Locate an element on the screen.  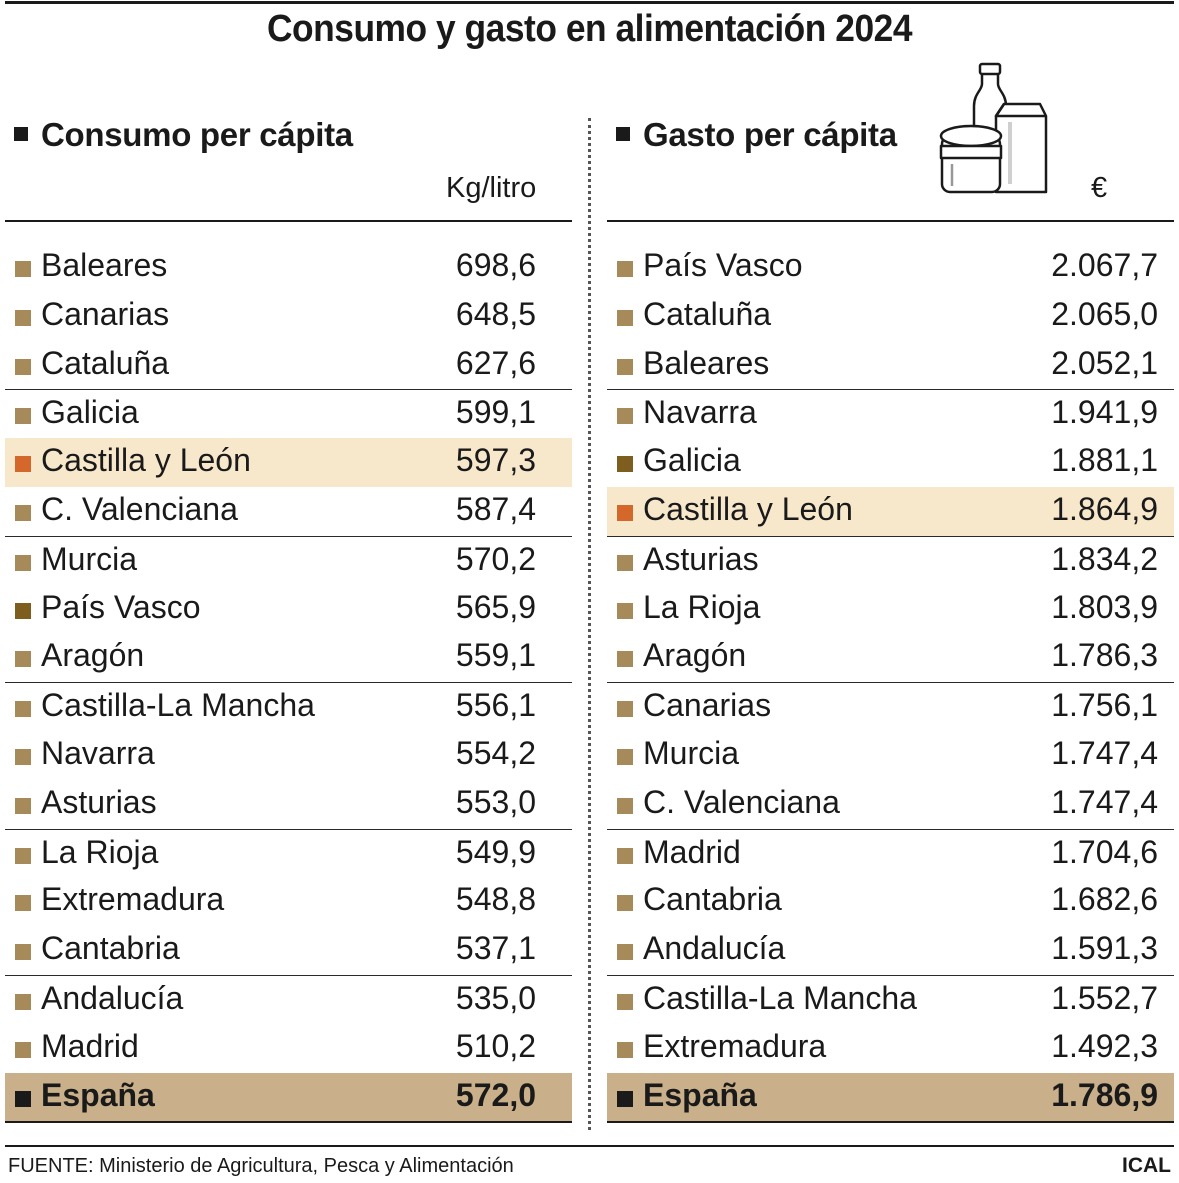
gasto-section-title: Gasto per cápita is located at coordinates (756, 135).